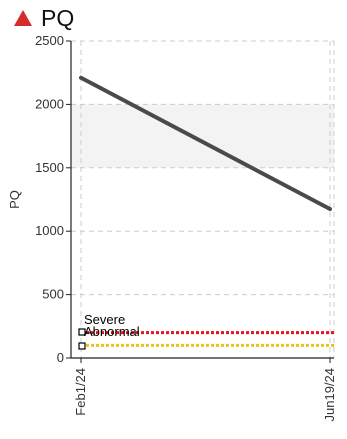 This screenshot has width=347, height=439. What do you see at coordinates (49, 40) in the screenshot?
I see `y-tick-label: 2500` at bounding box center [49, 40].